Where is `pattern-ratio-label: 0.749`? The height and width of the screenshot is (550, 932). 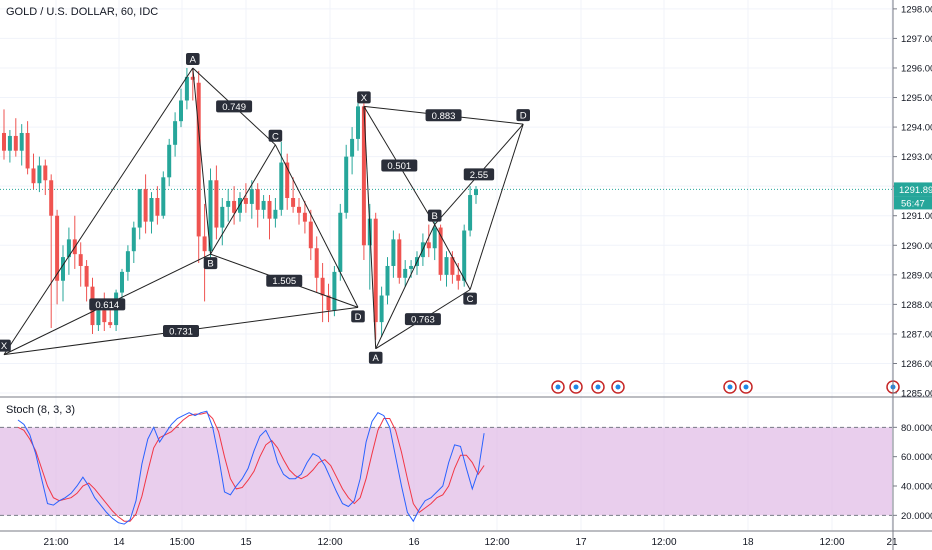 pattern-ratio-label: 0.749 is located at coordinates (234, 106).